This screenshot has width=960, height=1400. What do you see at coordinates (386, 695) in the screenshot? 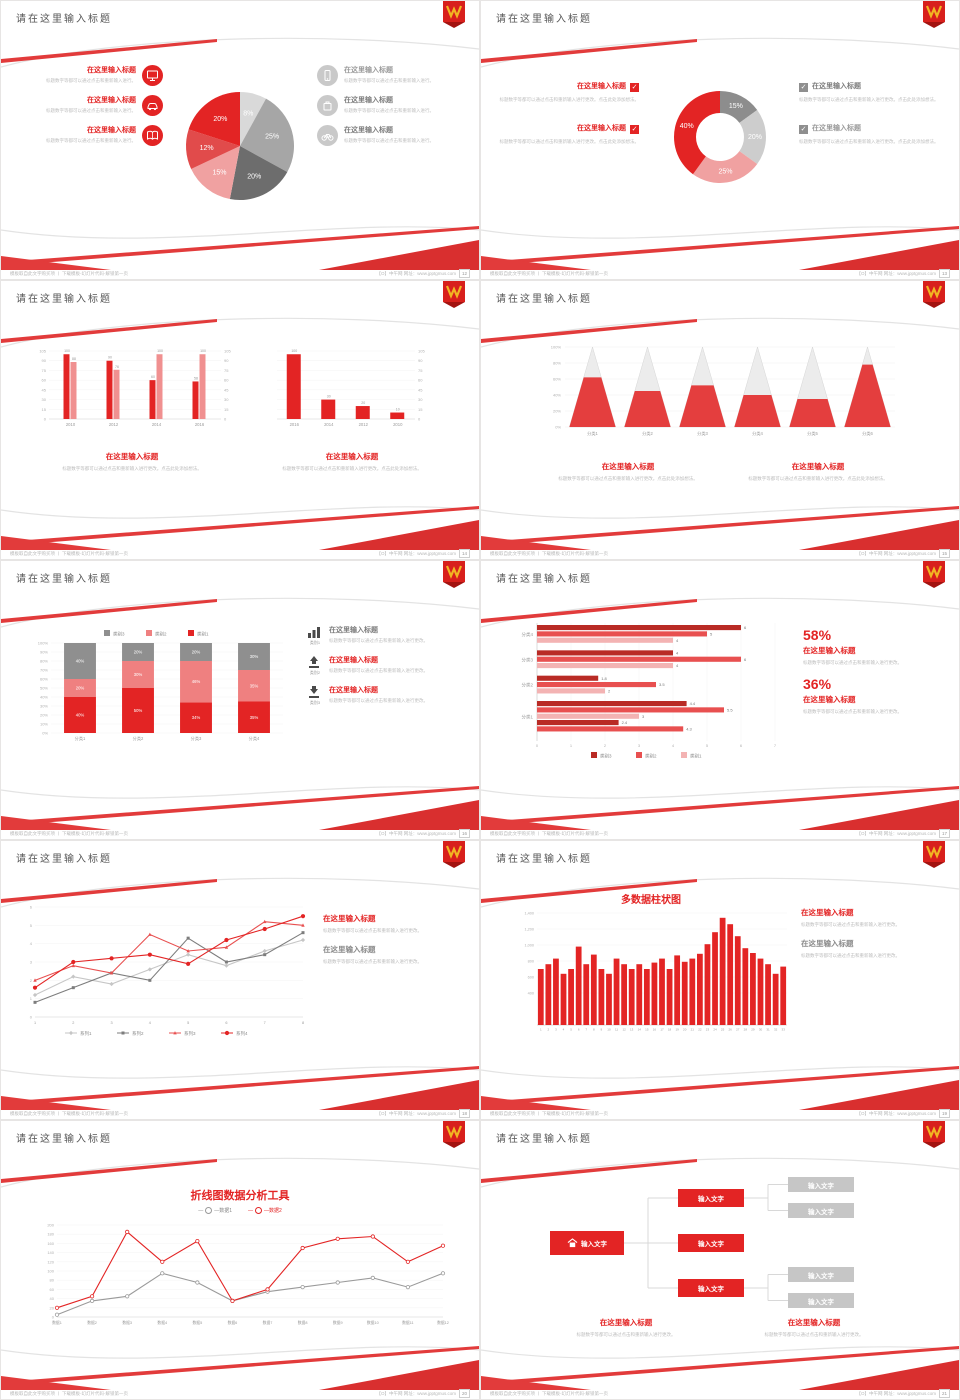
I see `icon-item: 类别3 在这里输入标题 标题数字等都可以通过点击和重新输入进行更改。` at bounding box center [386, 695].